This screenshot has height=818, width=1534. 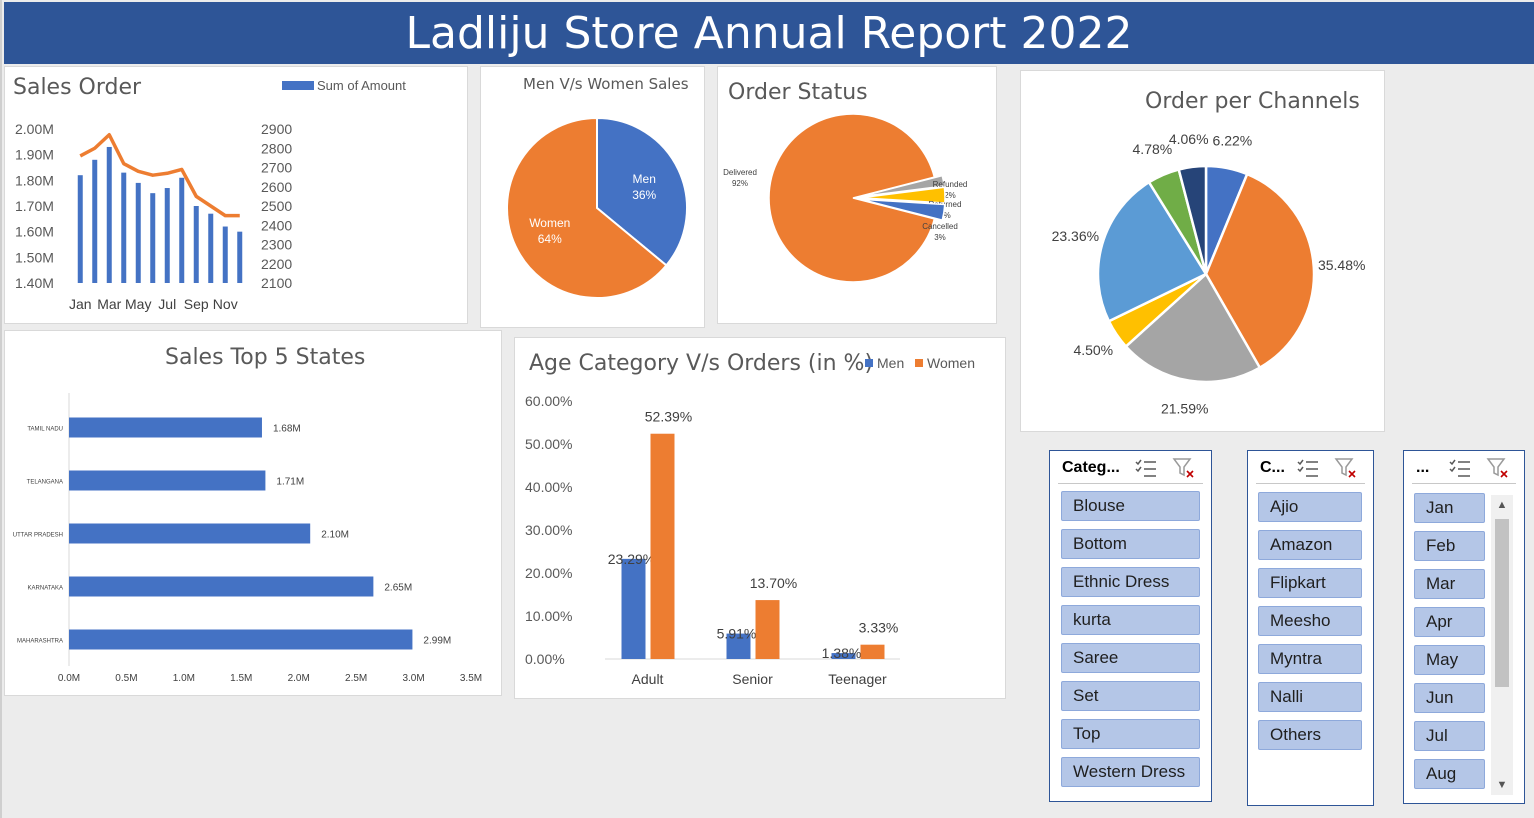 I want to click on slice-label: 4.78%, so click(x=1153, y=149).